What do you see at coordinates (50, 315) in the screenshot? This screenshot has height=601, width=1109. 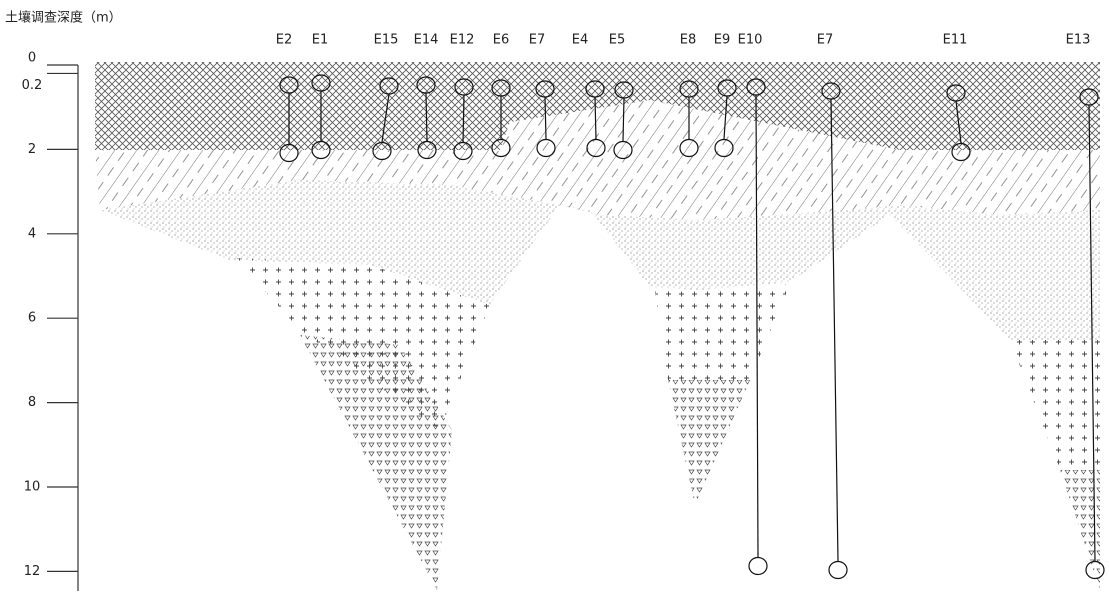 I see `depth-ticks: 0 0.2 2 4 6 8 10 12` at bounding box center [50, 315].